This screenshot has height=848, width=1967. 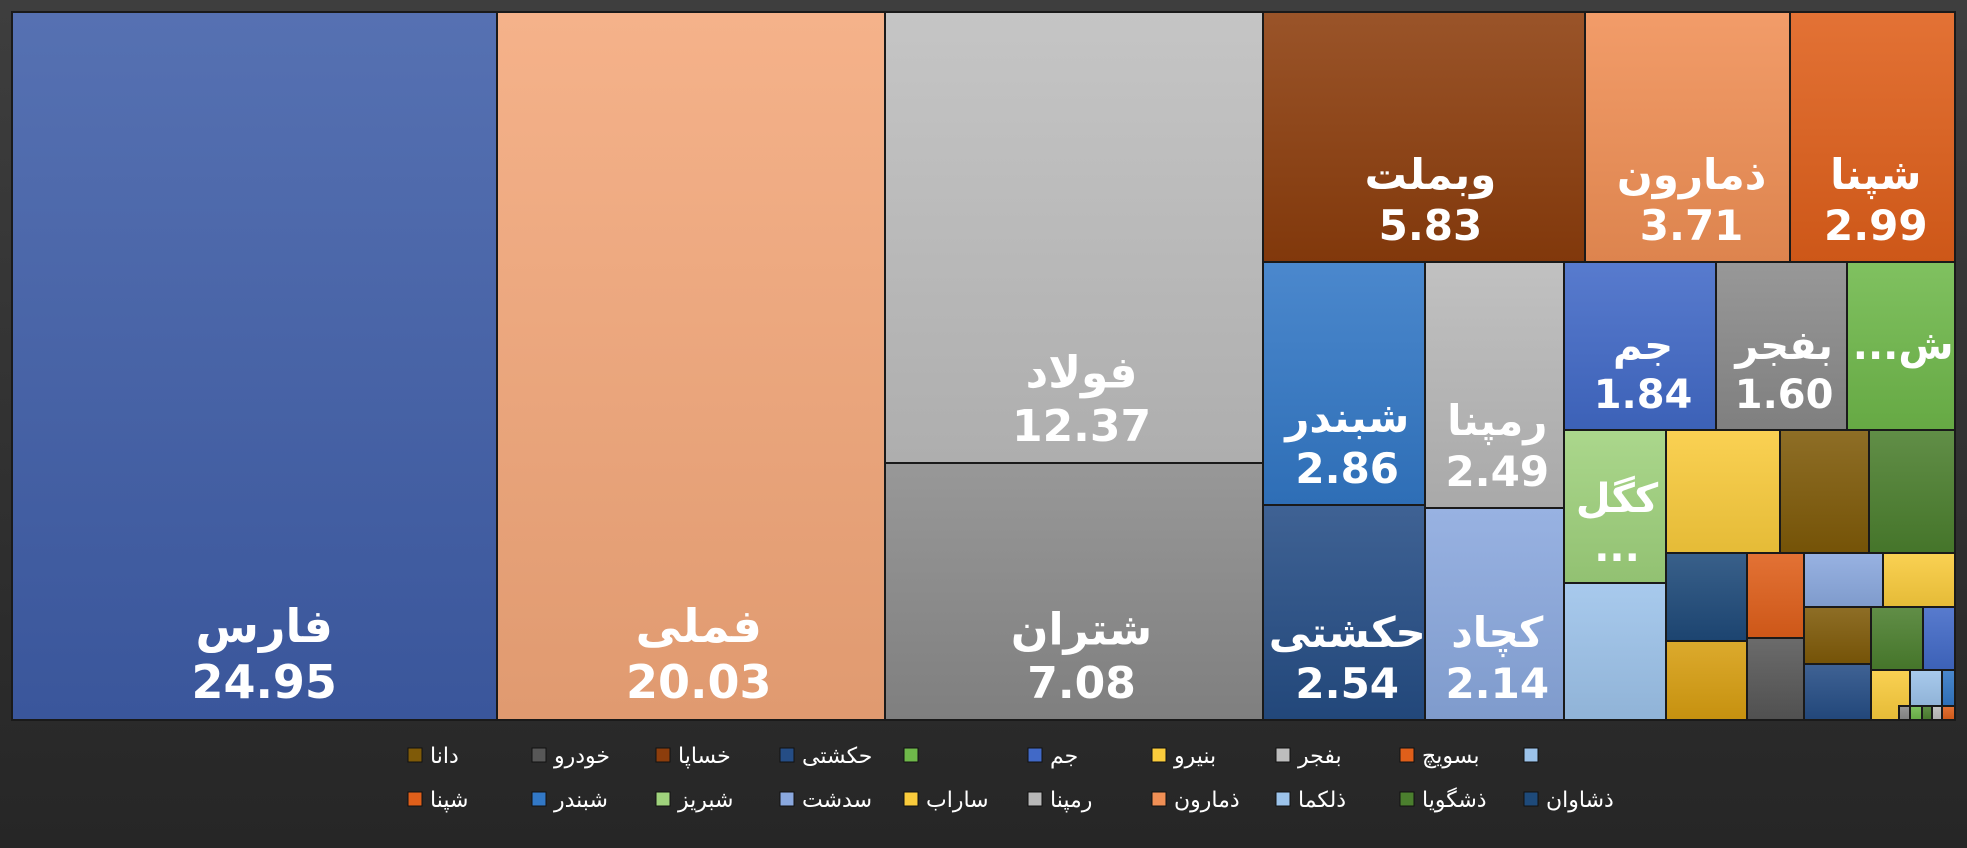 What do you see at coordinates (1081, 683) in the screenshot?
I see `tile-value-label: 7.08` at bounding box center [1081, 683].